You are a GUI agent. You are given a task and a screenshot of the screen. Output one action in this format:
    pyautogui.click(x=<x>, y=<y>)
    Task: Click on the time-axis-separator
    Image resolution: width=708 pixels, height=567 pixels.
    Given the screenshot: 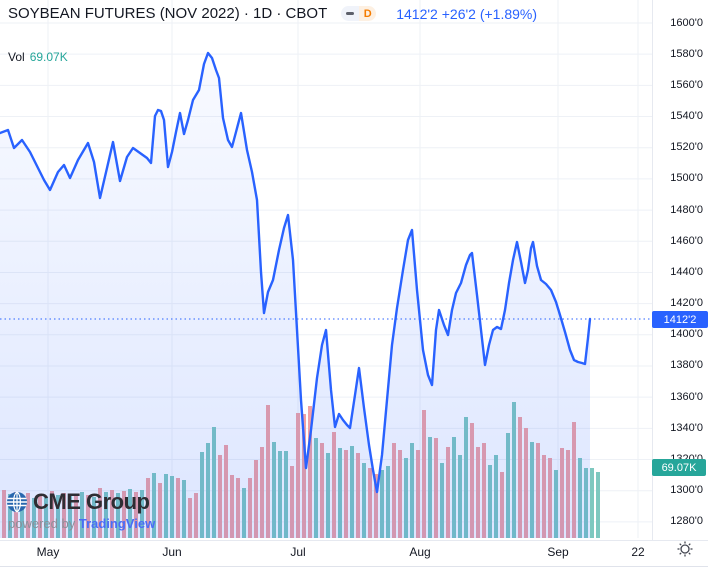 What is the action you would take?
    pyautogui.click(x=354, y=540)
    